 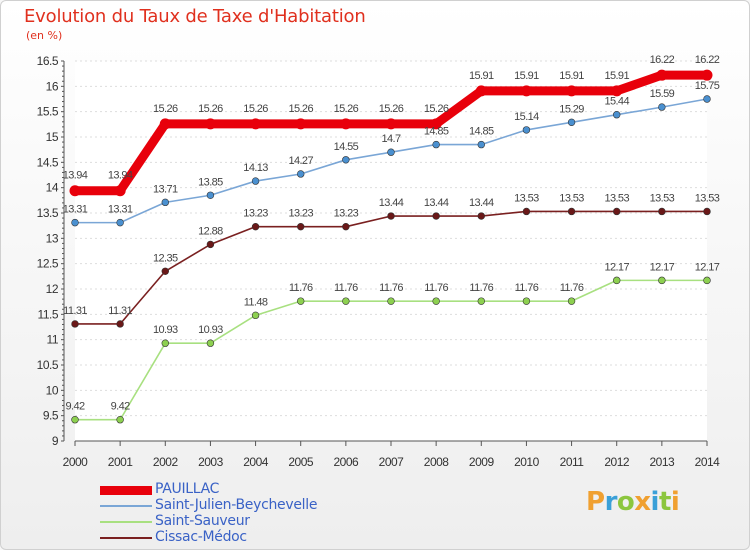 What do you see at coordinates (482, 462) in the screenshot?
I see `x-tick-label: 2009` at bounding box center [482, 462].